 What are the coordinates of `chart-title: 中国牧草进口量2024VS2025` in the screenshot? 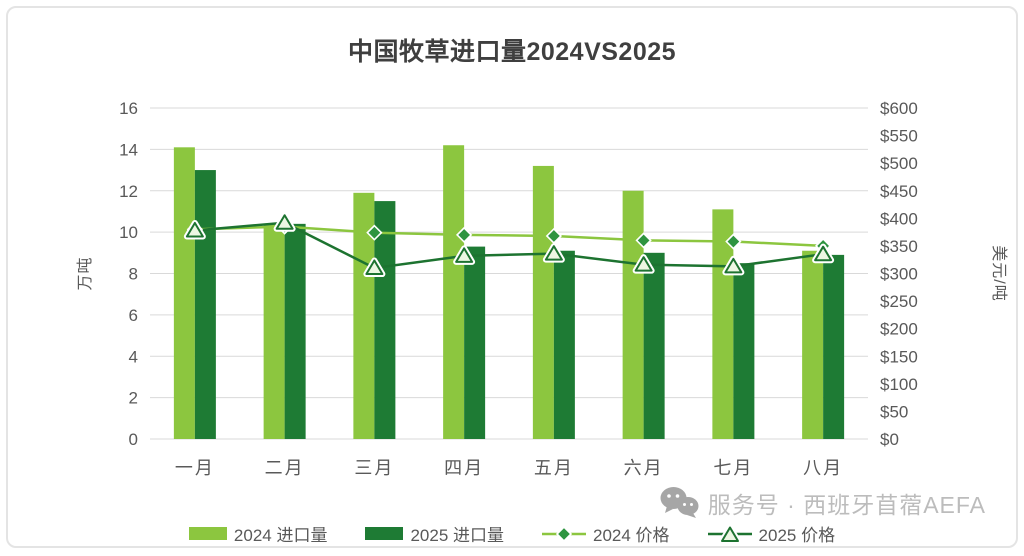 It's located at (512, 52).